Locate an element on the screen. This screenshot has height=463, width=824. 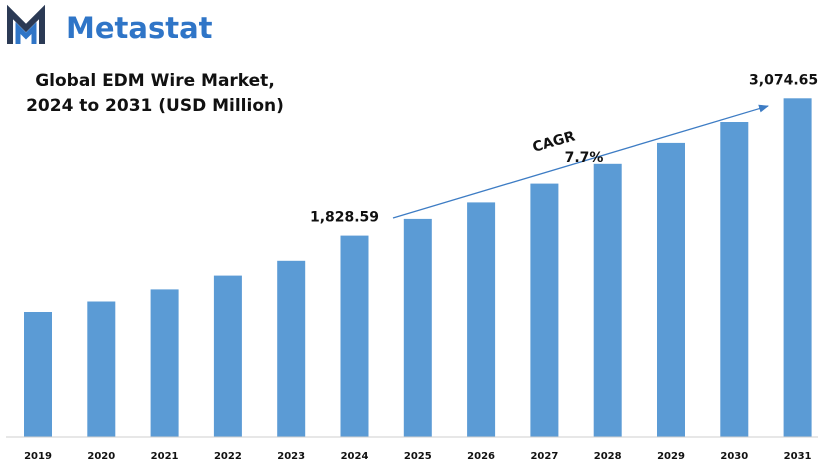
chart-title-line-1: Global EDM Wire Market, is located at coordinates (155, 81).